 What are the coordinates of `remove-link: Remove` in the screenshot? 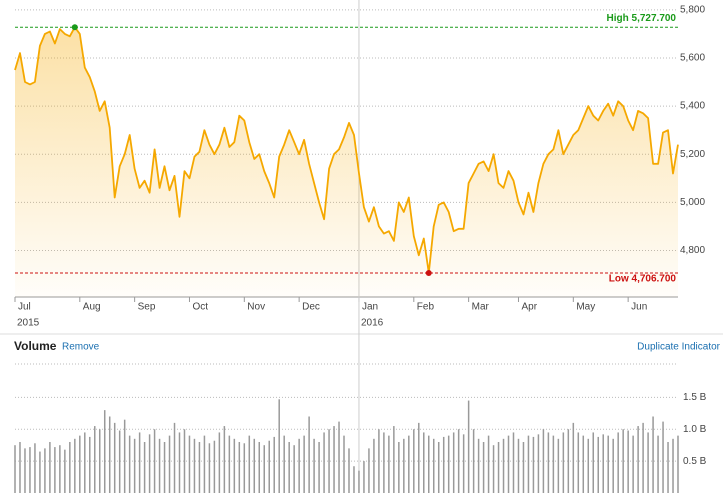 It's located at (81, 347).